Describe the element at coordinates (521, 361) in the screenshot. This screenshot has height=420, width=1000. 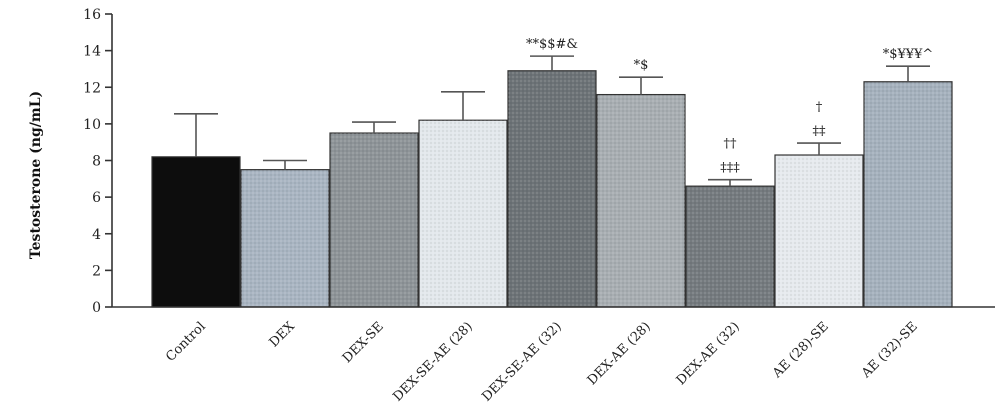
I see `x-tick-label: DEX-SE-AE (32)` at that location.